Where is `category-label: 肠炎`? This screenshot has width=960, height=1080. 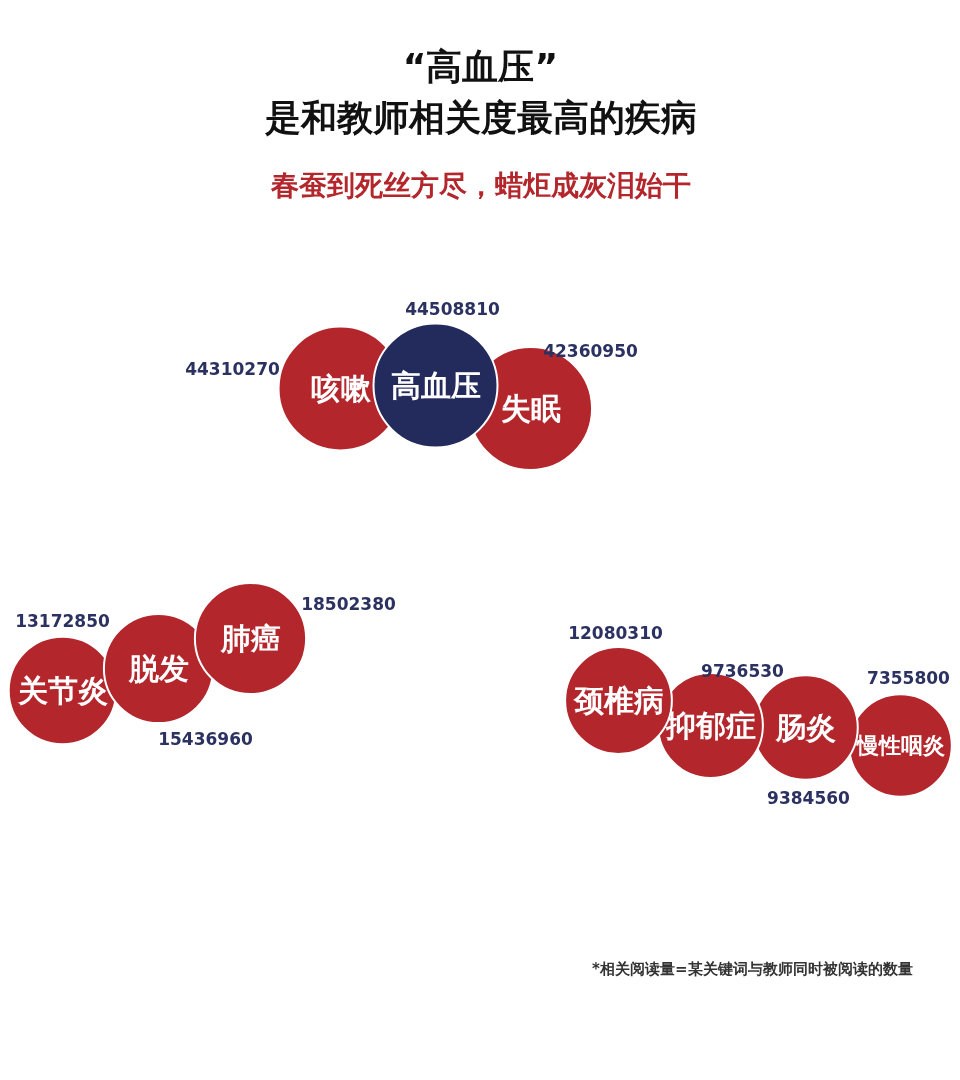
category-label: 肠炎 is located at coordinates (805, 727).